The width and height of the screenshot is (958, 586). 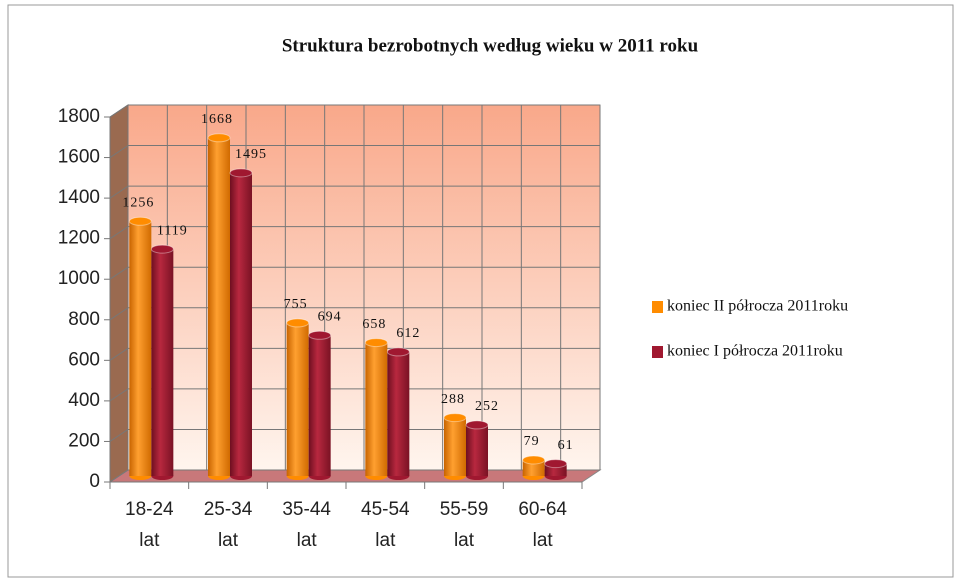 I want to click on value-label: 1256, so click(x=138, y=203).